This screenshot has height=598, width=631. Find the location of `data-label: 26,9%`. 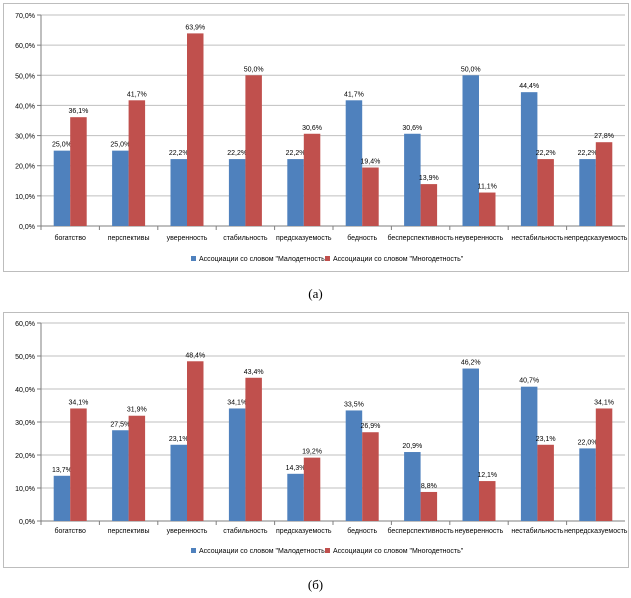

data-label: 26,9% is located at coordinates (371, 426).